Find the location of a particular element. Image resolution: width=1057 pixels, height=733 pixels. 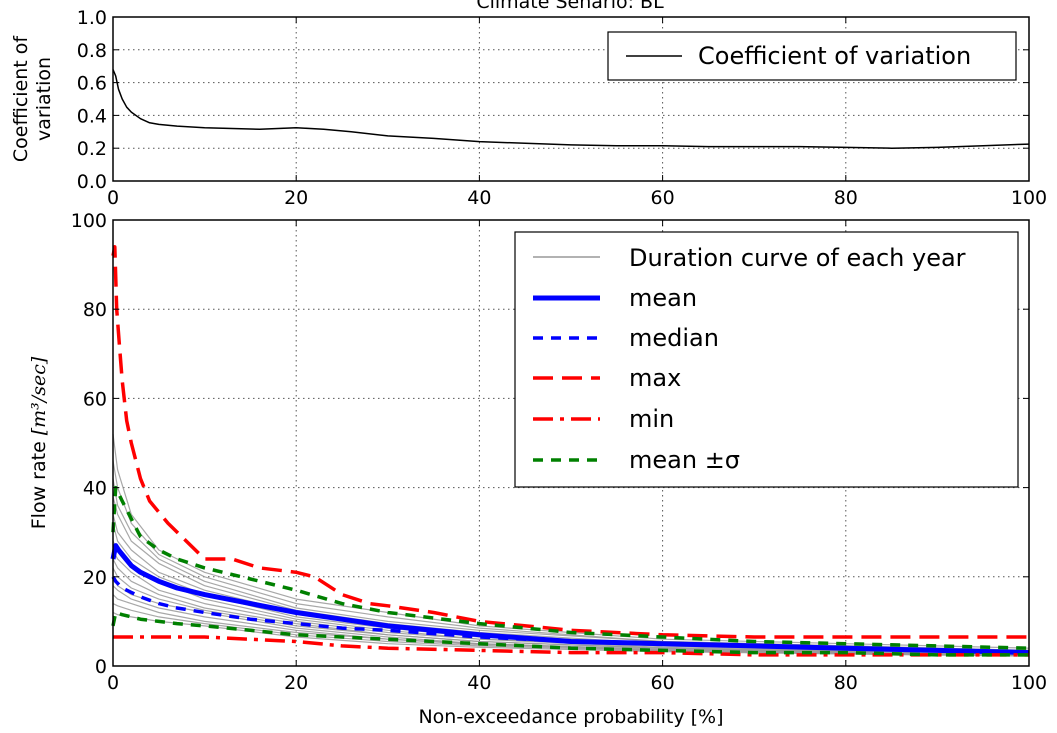

series-line-min is located at coordinates (571, 646).